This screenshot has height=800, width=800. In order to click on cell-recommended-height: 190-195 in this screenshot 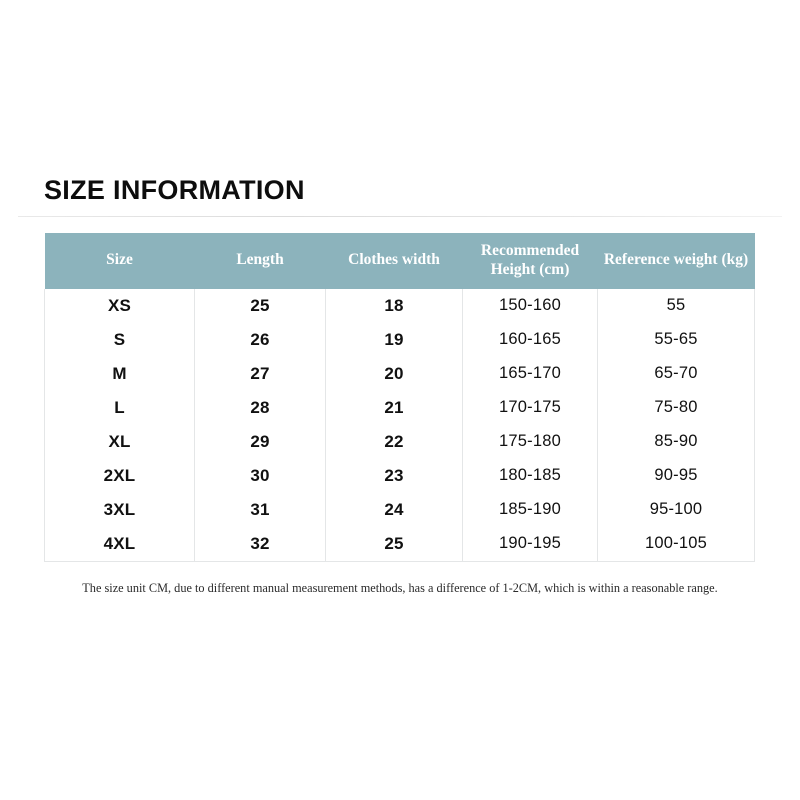, I will do `click(530, 544)`.